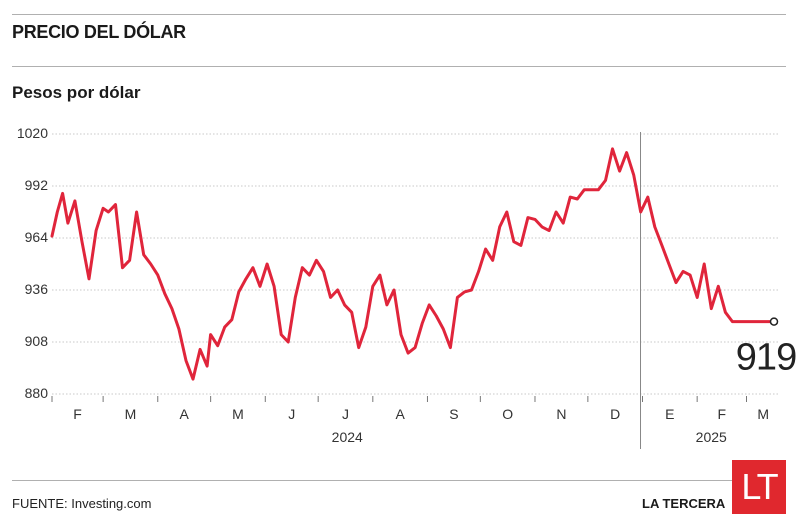 Image resolution: width=800 pixels, height=530 pixels. What do you see at coordinates (766, 358) in the screenshot?
I see `last-value-label: 919` at bounding box center [766, 358].